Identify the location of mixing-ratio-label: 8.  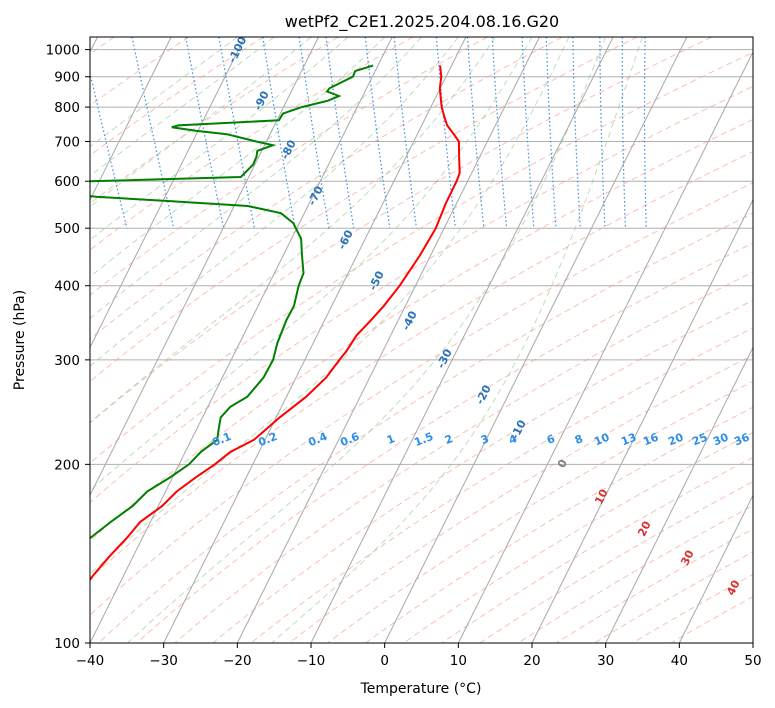
(579, 439).